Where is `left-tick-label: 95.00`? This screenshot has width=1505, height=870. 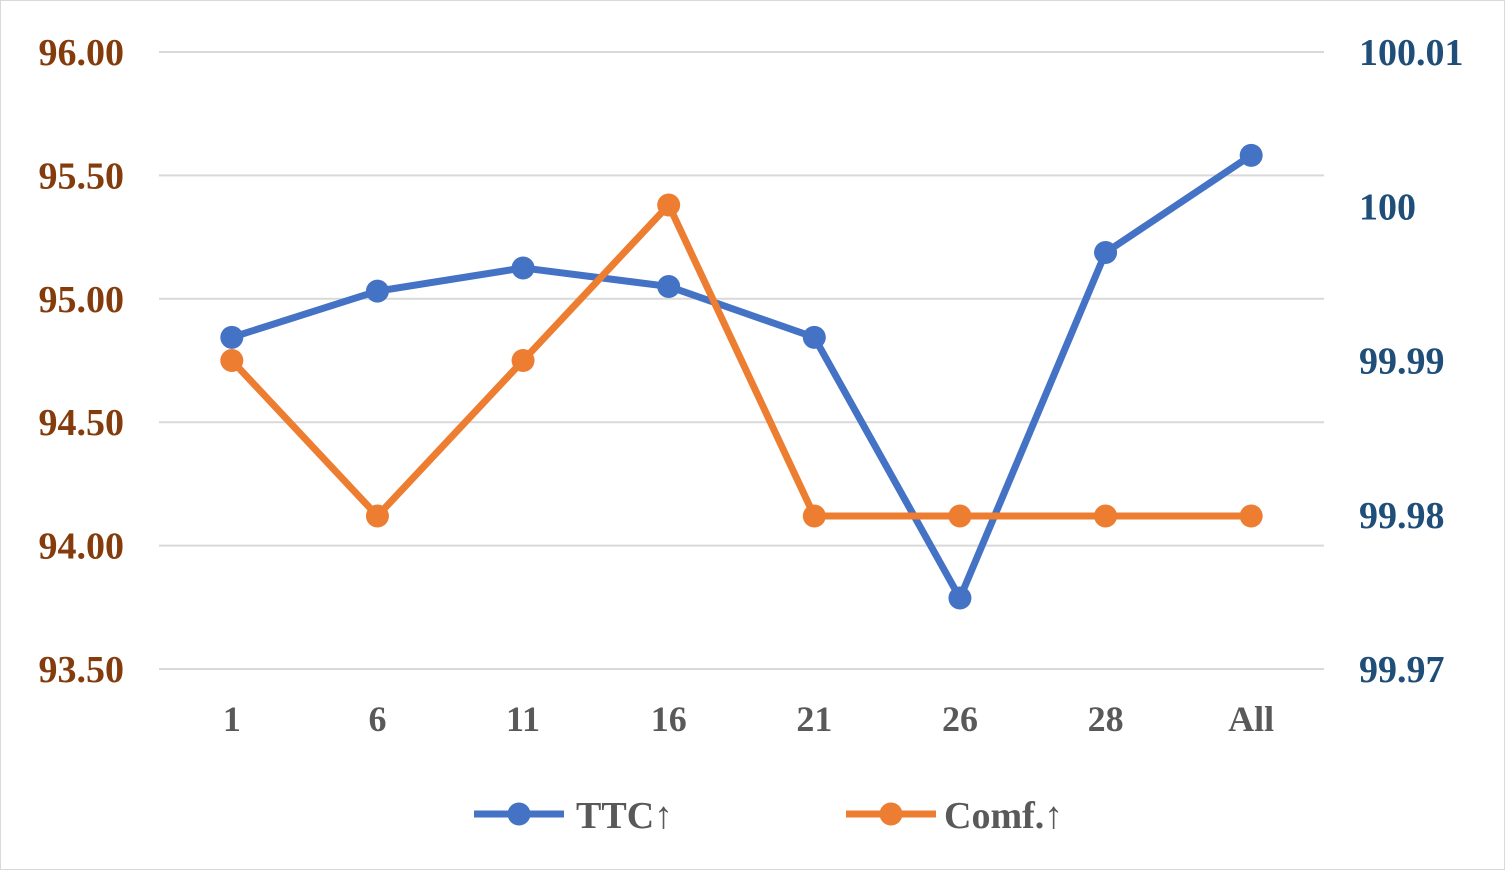
left-tick-label: 95.00 is located at coordinates (82, 300).